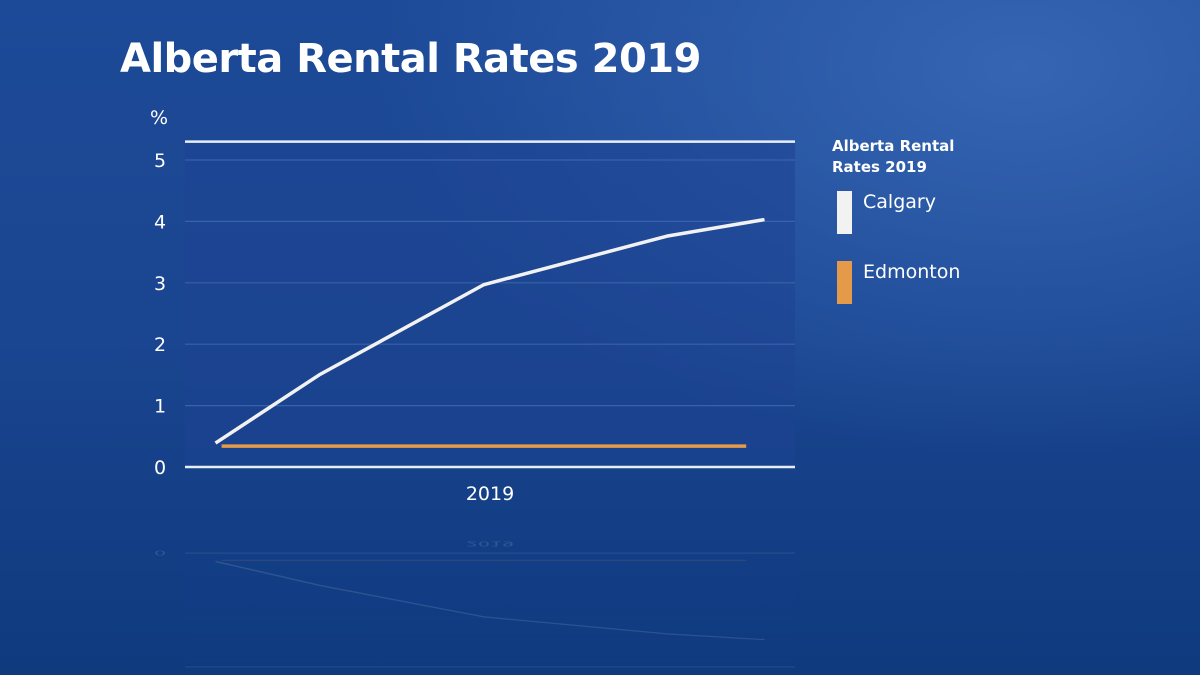  I want to click on legend-title: Alberta Rental Rates 2019, so click(893, 156).